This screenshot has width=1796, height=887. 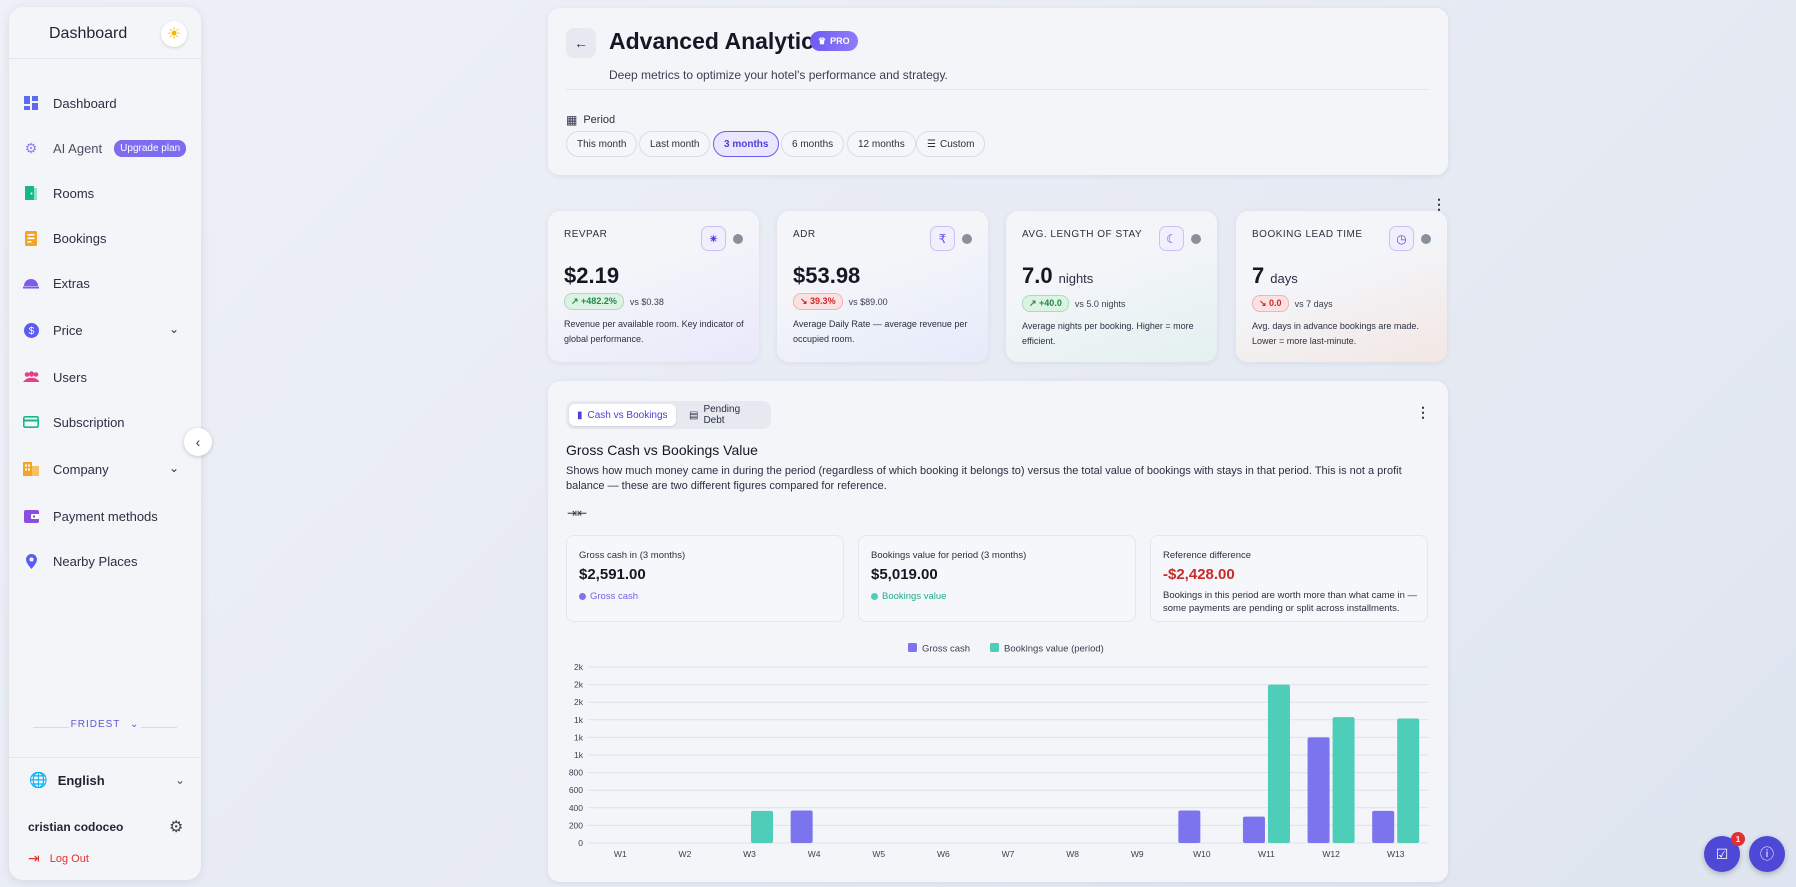 What do you see at coordinates (198, 442) in the screenshot?
I see `sidebar-collapse-button: ‹` at bounding box center [198, 442].